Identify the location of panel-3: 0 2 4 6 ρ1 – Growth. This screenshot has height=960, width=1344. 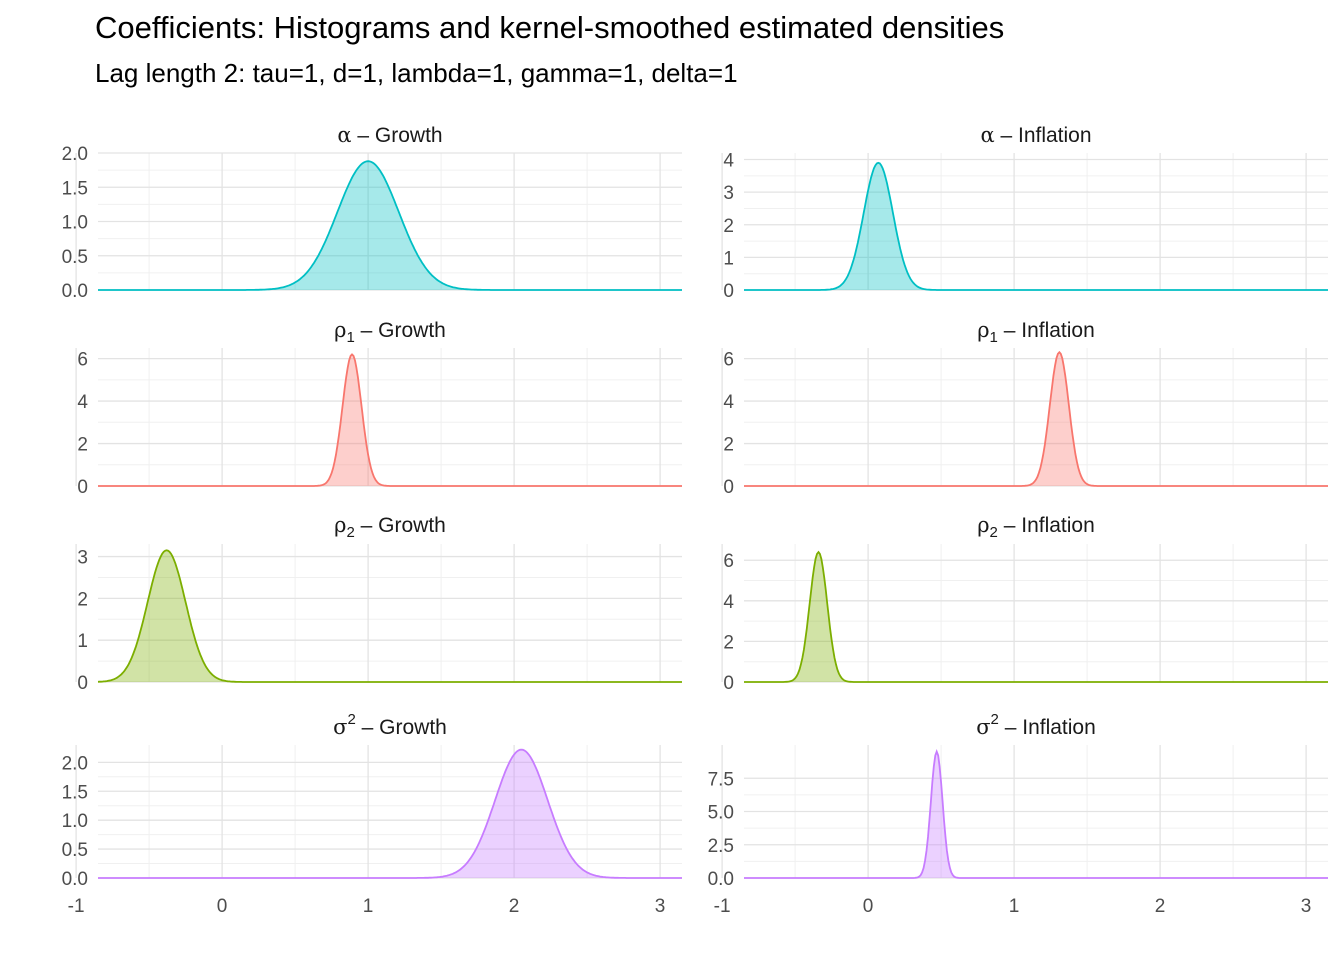
(378, 408).